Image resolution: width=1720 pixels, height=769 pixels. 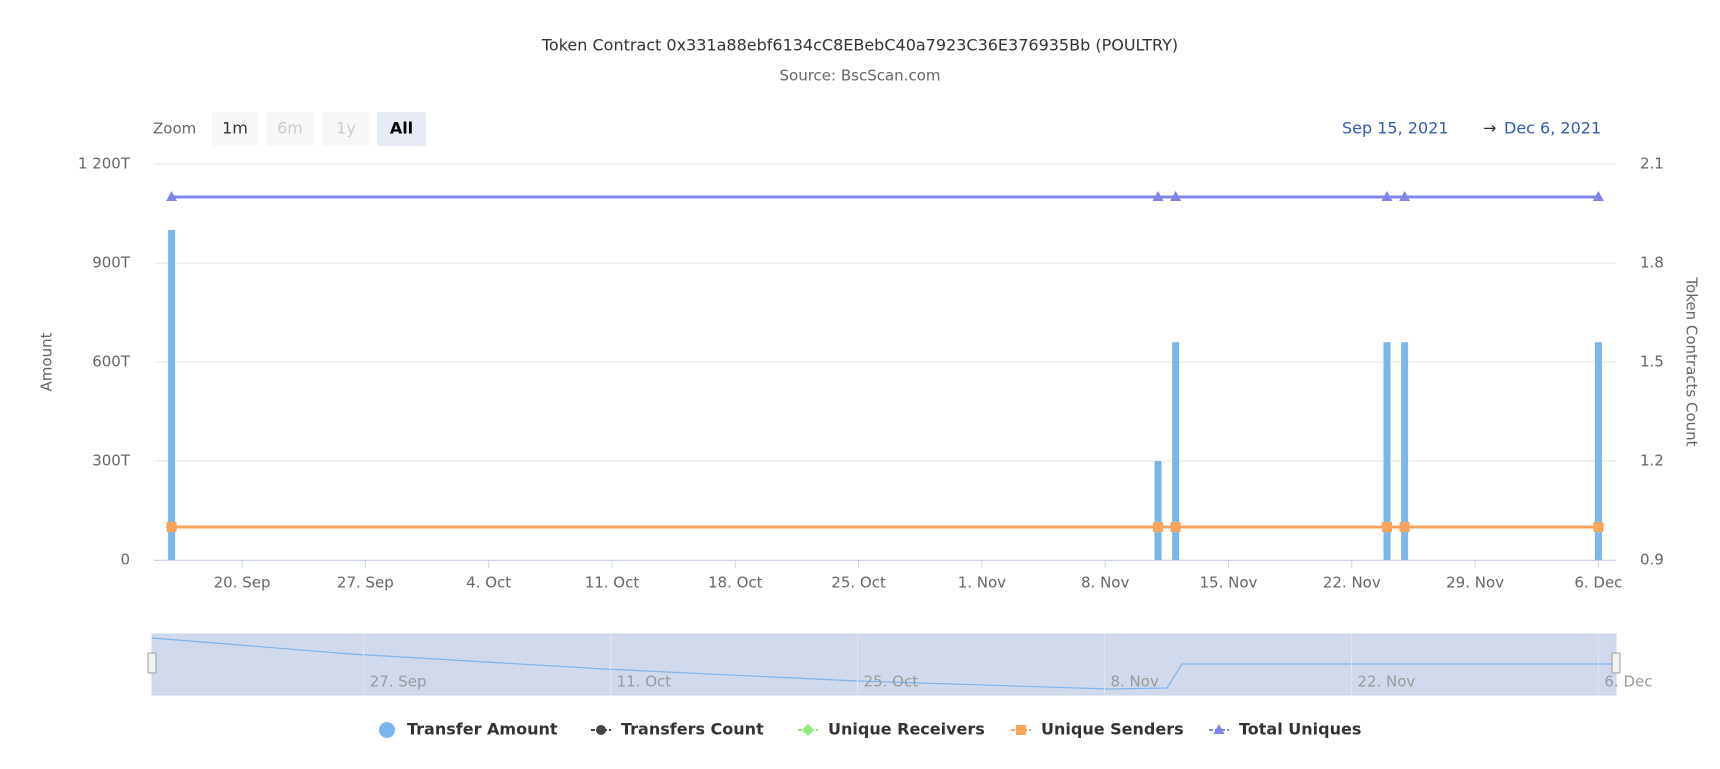 I want to click on x-tick-label: 11. Oct, so click(x=612, y=583).